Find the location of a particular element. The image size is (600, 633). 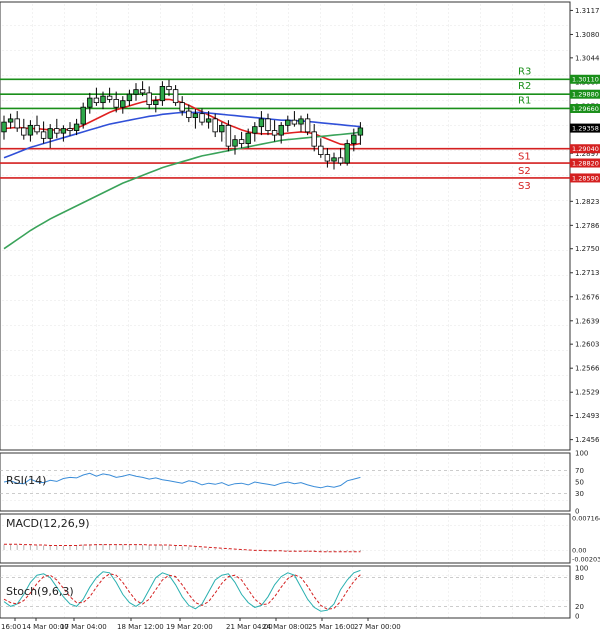

stoch-axis-label: 20 is located at coordinates (579, 607).